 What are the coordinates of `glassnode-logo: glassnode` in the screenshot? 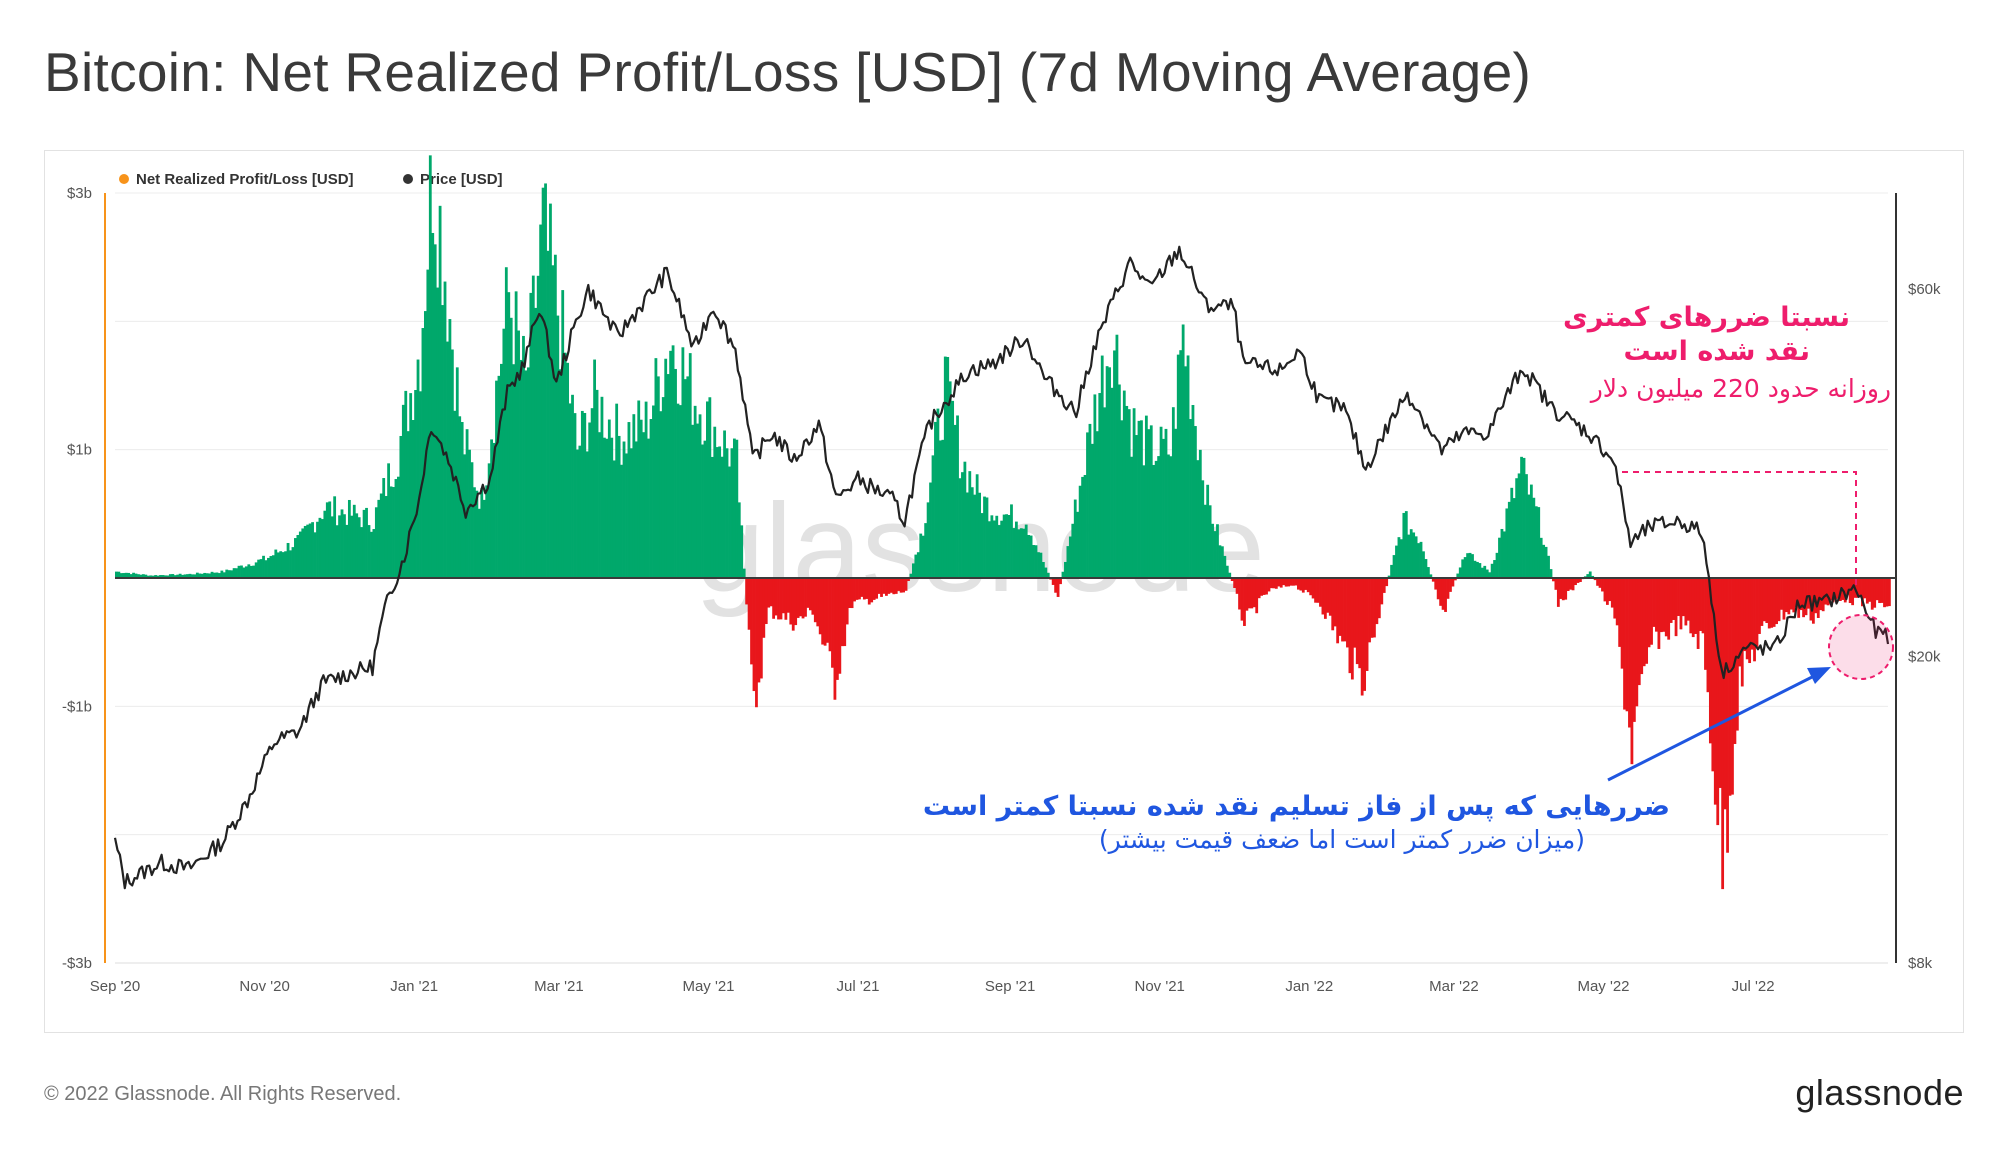 It's located at (1879, 1092).